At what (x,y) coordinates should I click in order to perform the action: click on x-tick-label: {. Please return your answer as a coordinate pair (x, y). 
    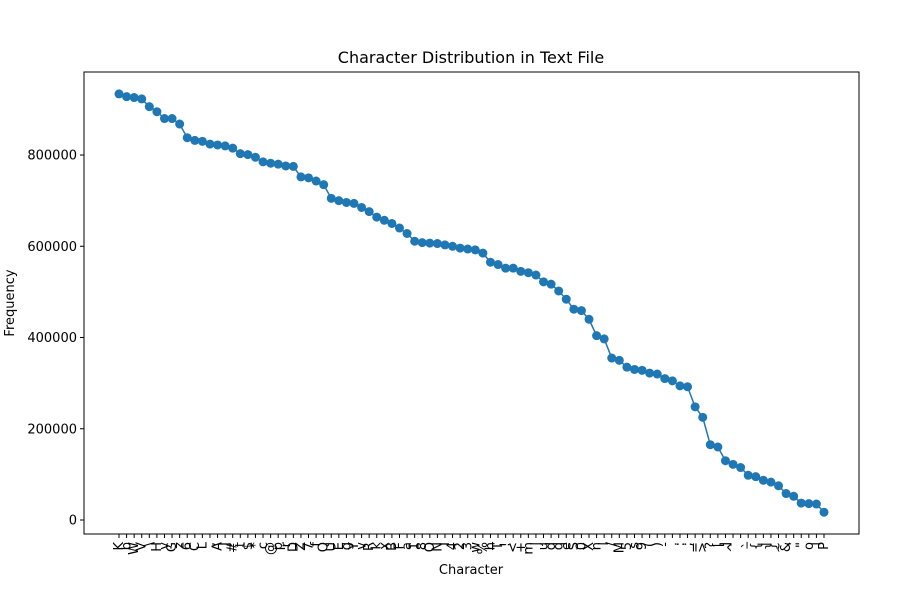
    Looking at the image, I should click on (756, 546).